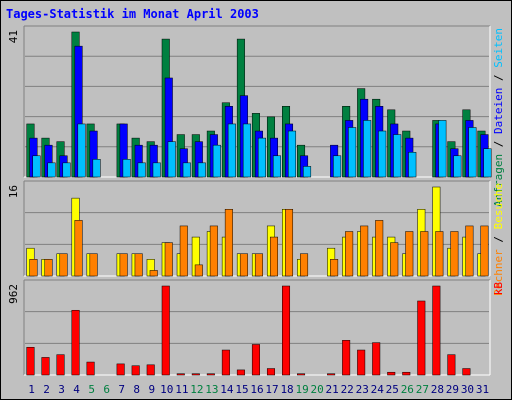 This screenshot has height=400, width=512. I want to click on legend-bottom: kB, so click(498, 289).